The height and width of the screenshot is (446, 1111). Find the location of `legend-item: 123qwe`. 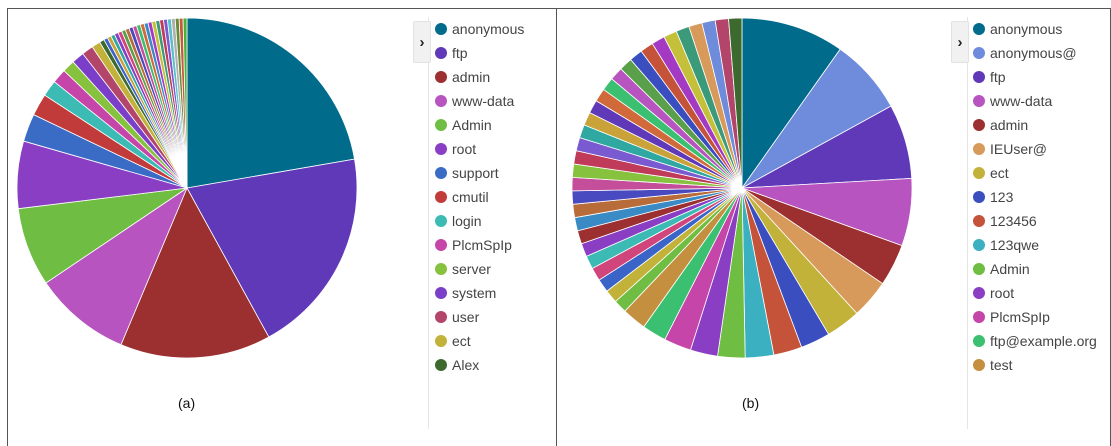

legend-item: 123qwe is located at coordinates (1035, 245).